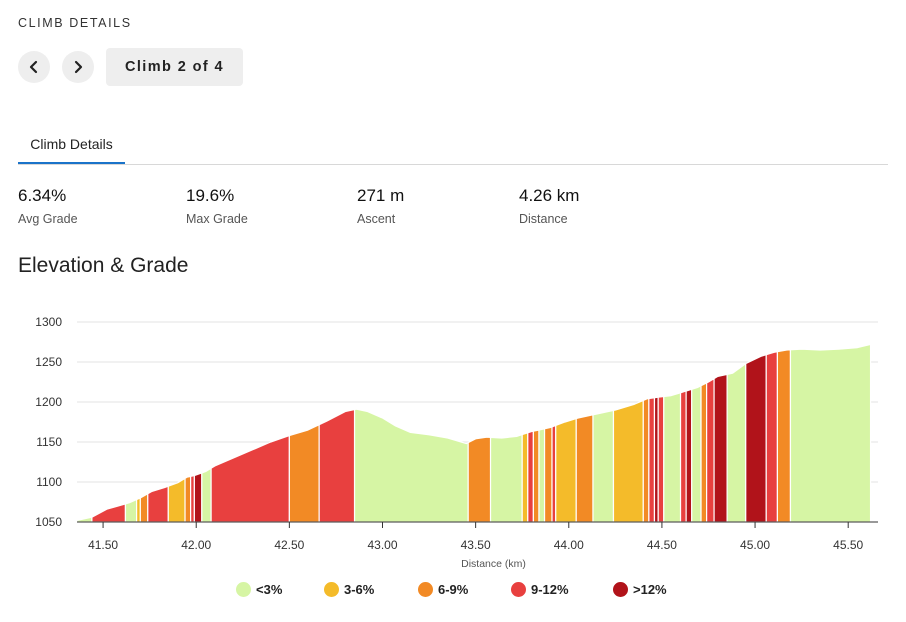  Describe the element at coordinates (174, 67) in the screenshot. I see `climb-counter-button: Climb 2 of 4` at that location.